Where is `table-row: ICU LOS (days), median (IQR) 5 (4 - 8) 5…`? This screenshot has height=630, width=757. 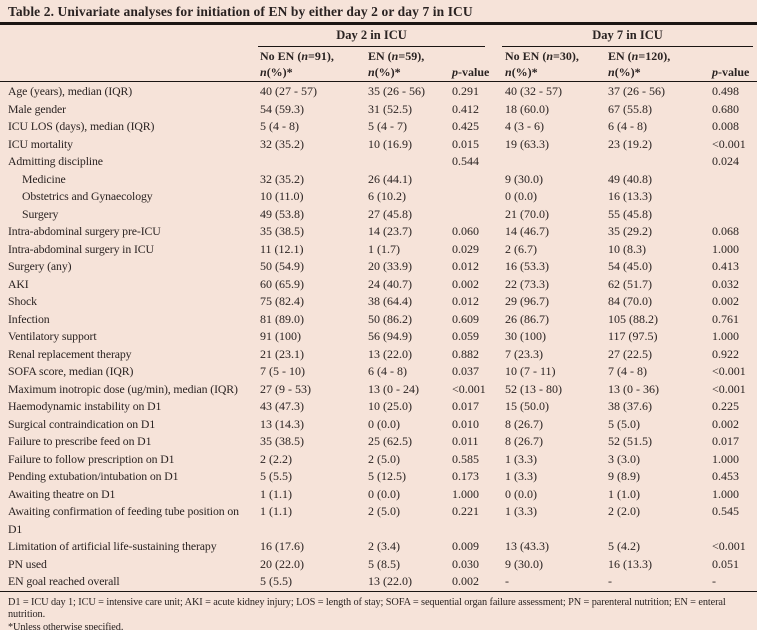 table-row: ICU LOS (days), median (IQR) 5 (4 - 8) 5… is located at coordinates (378, 127).